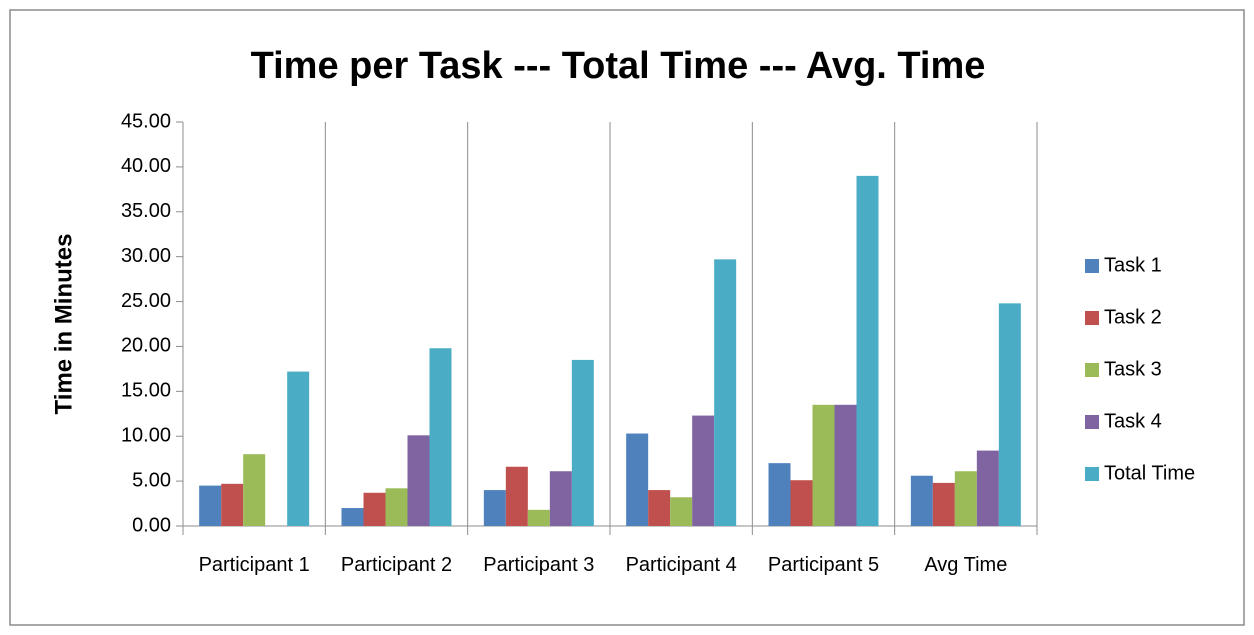 The width and height of the screenshot is (1254, 635). What do you see at coordinates (146, 166) in the screenshot?
I see `y-tick-label: 40.00` at bounding box center [146, 166].